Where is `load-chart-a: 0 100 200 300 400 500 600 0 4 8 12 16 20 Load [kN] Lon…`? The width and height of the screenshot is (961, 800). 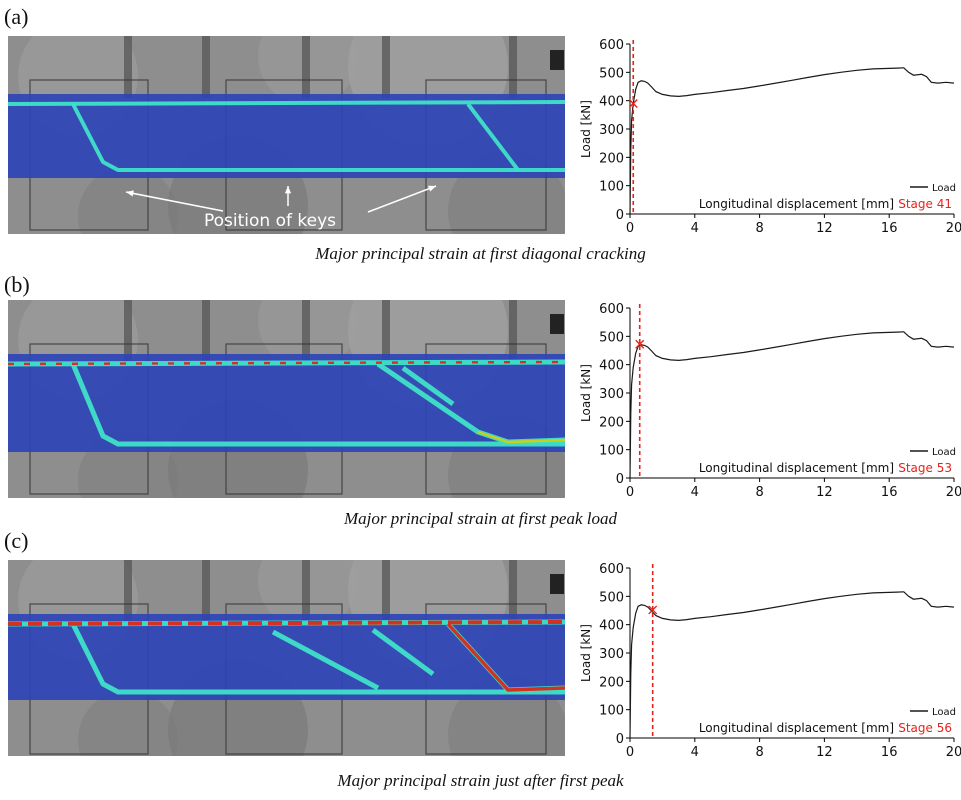 load-chart-a: 0 100 200 300 400 500 600 0 4 8 12 16 20 Load [kN] Lon… is located at coordinates (767, 137).